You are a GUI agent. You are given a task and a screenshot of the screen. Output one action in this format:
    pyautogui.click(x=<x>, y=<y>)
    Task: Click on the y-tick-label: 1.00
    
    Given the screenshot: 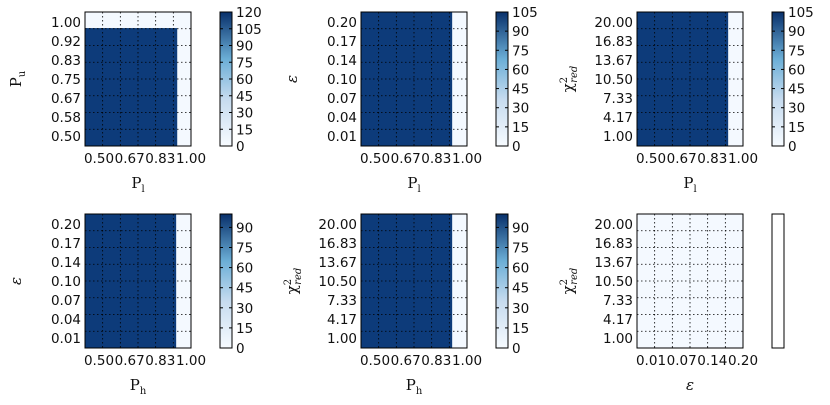 What is the action you would take?
    pyautogui.click(x=66, y=23)
    